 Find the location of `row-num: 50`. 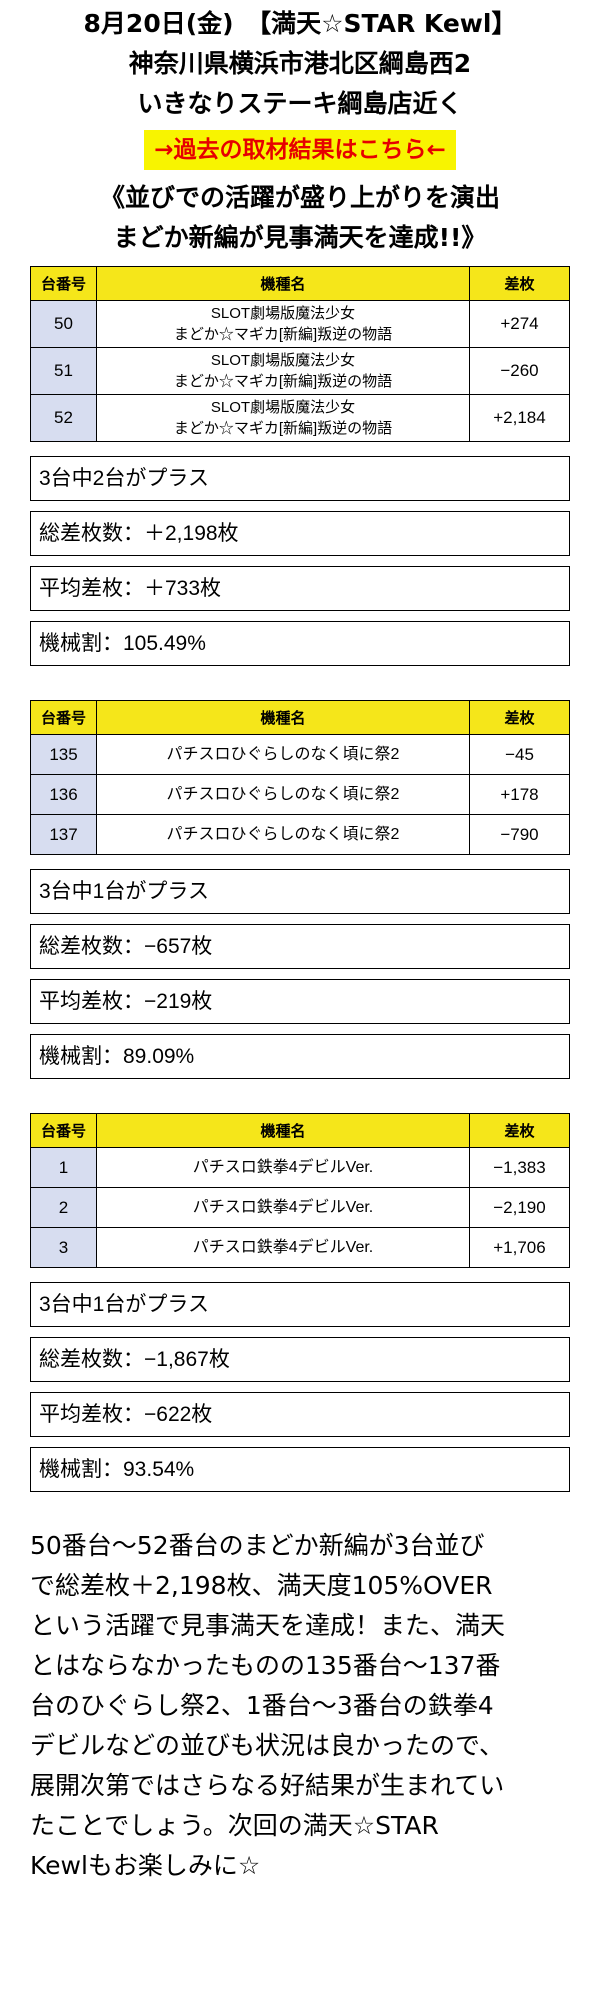

row-num: 50 is located at coordinates (63, 324).